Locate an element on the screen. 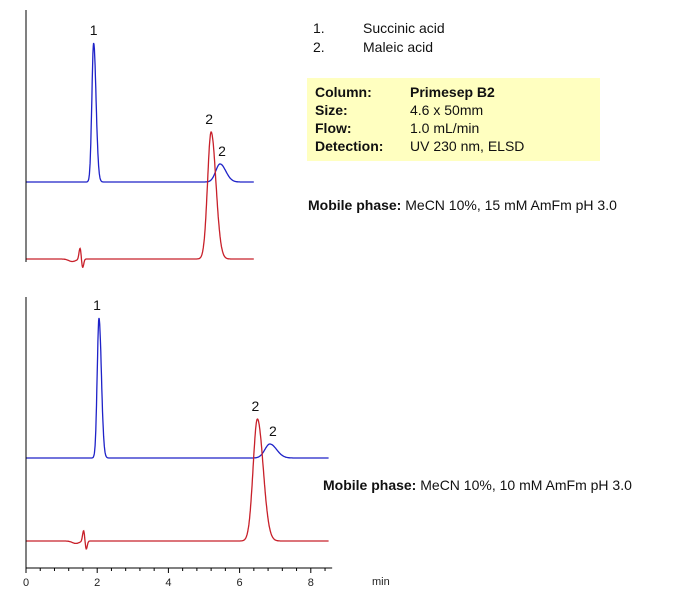 Image resolution: width=698 pixels, height=602 pixels. x-tick-label: 4 is located at coordinates (168, 583).